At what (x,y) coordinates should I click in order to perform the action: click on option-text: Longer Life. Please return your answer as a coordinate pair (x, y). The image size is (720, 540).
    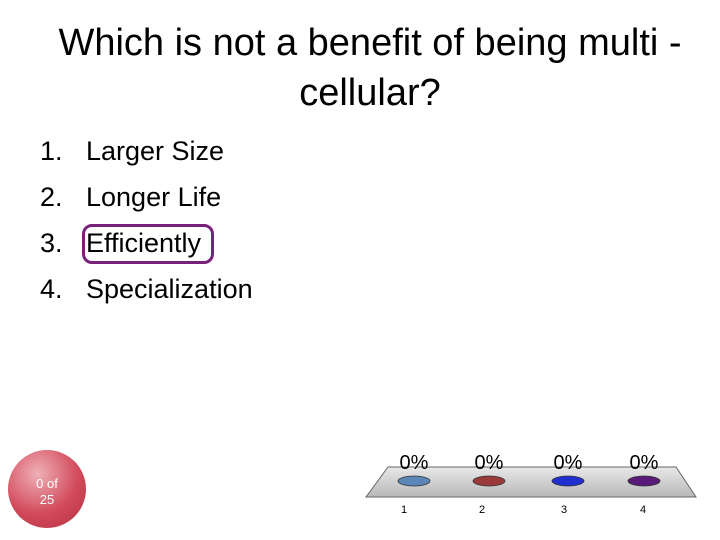
    Looking at the image, I should click on (154, 197).